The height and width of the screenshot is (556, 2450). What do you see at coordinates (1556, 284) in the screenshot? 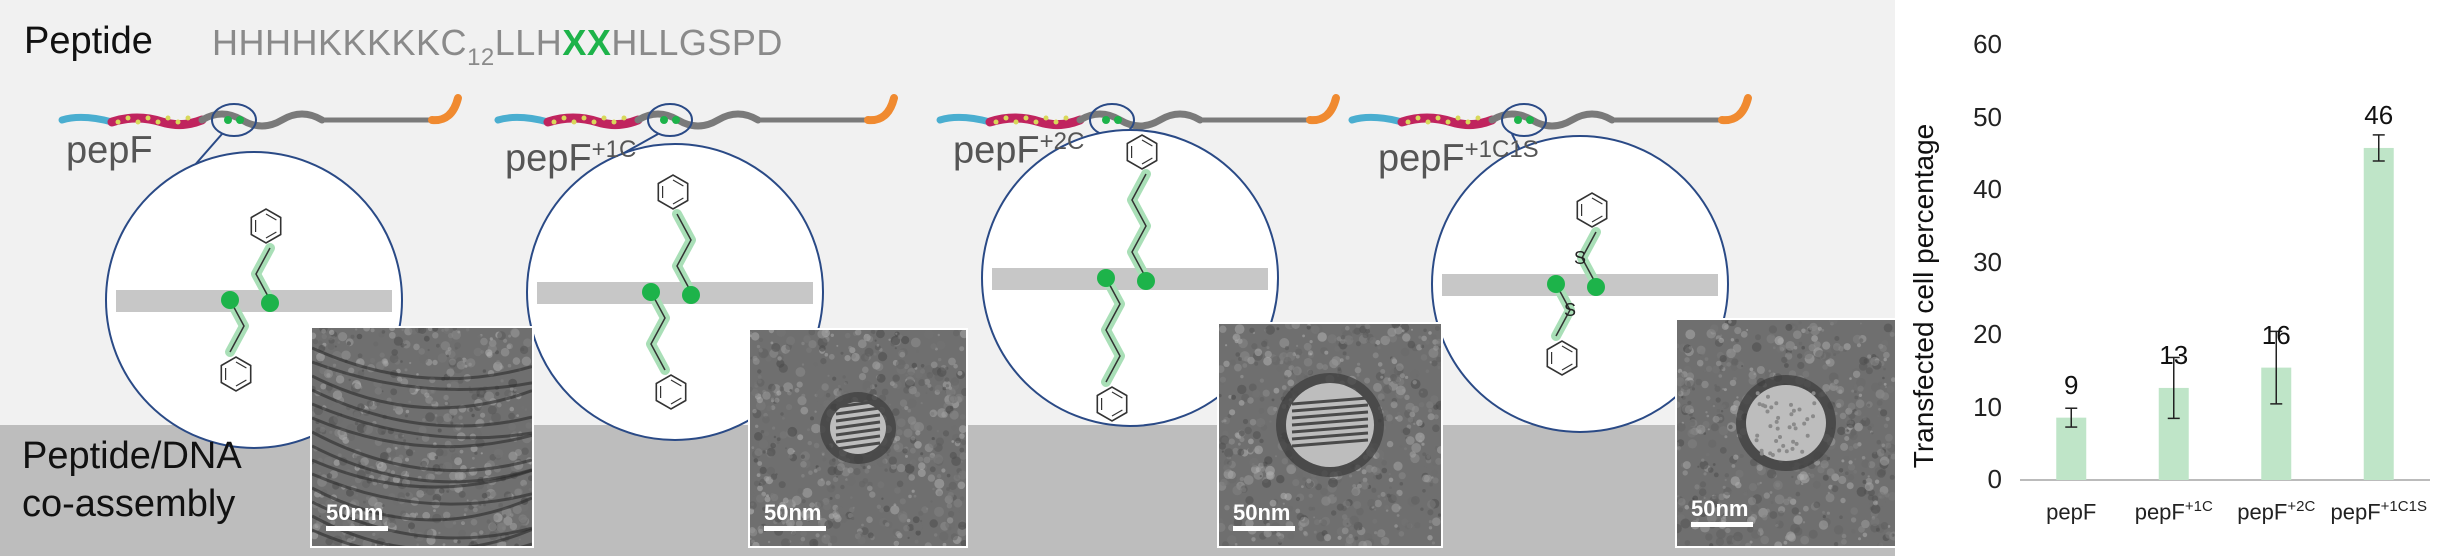
I see `anchor-dot` at bounding box center [1556, 284].